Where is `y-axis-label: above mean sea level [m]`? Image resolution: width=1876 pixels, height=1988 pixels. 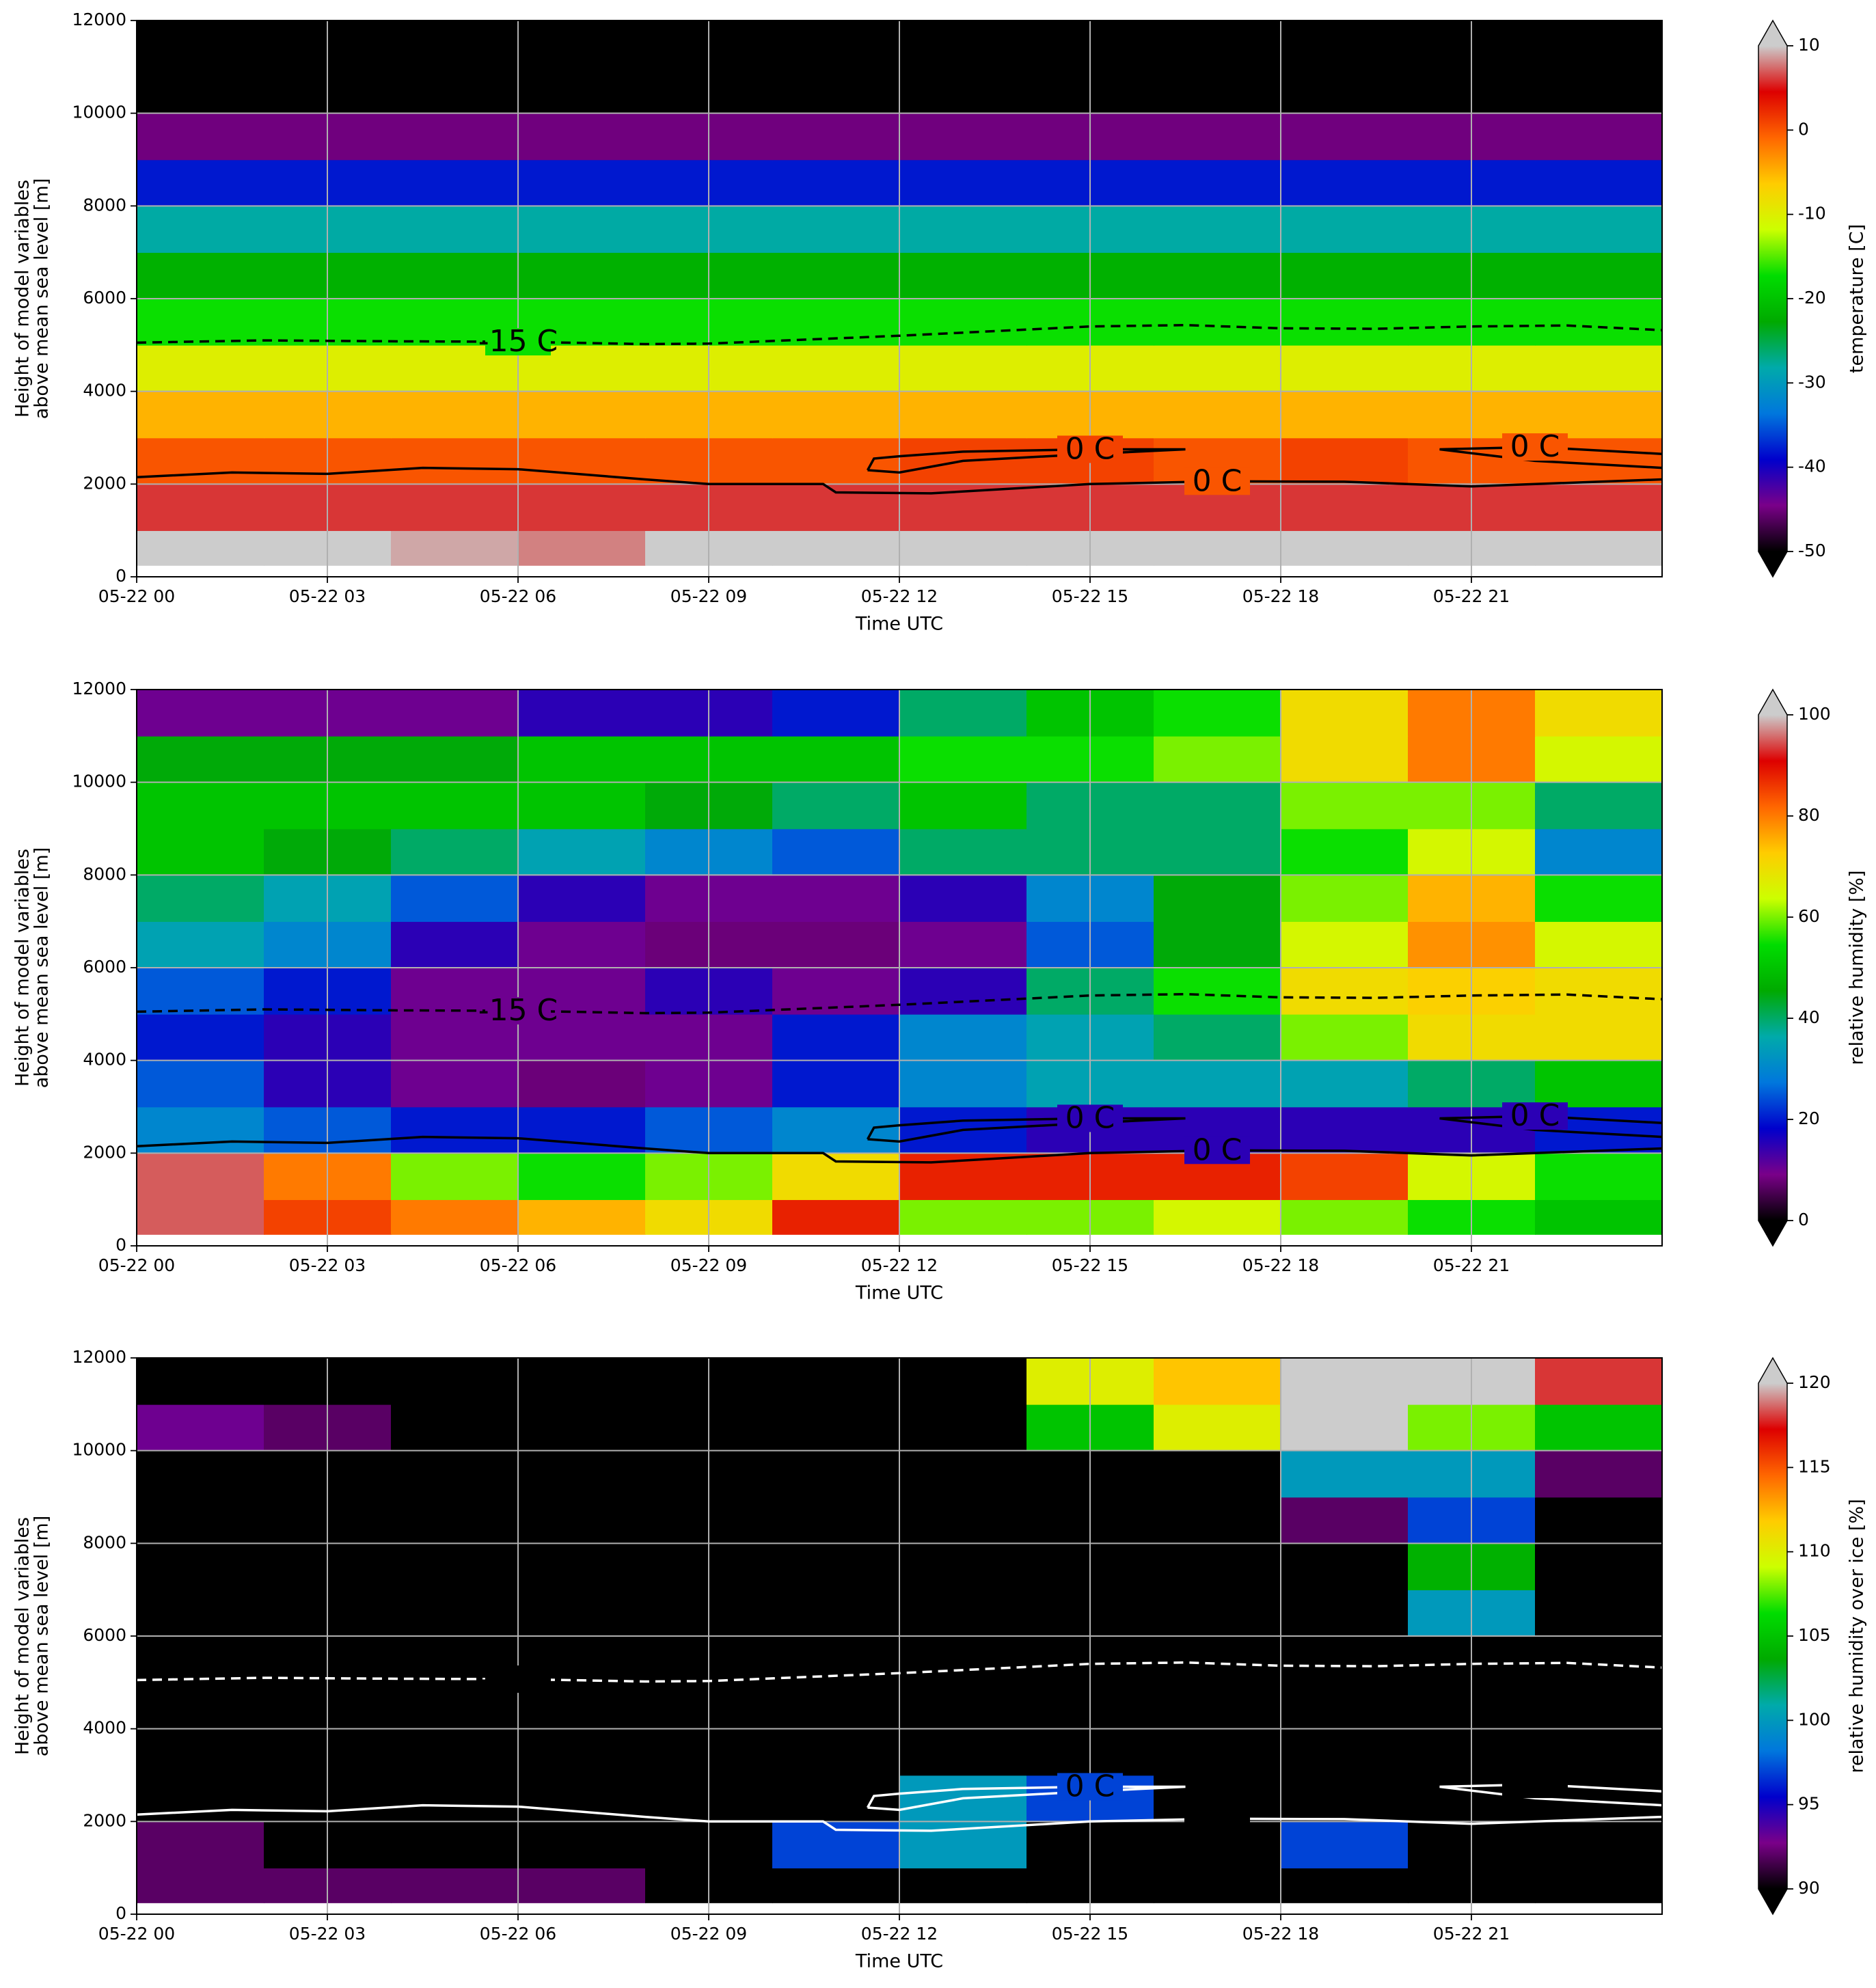
y-axis-label: above mean sea level [m] is located at coordinates (42, 1636).